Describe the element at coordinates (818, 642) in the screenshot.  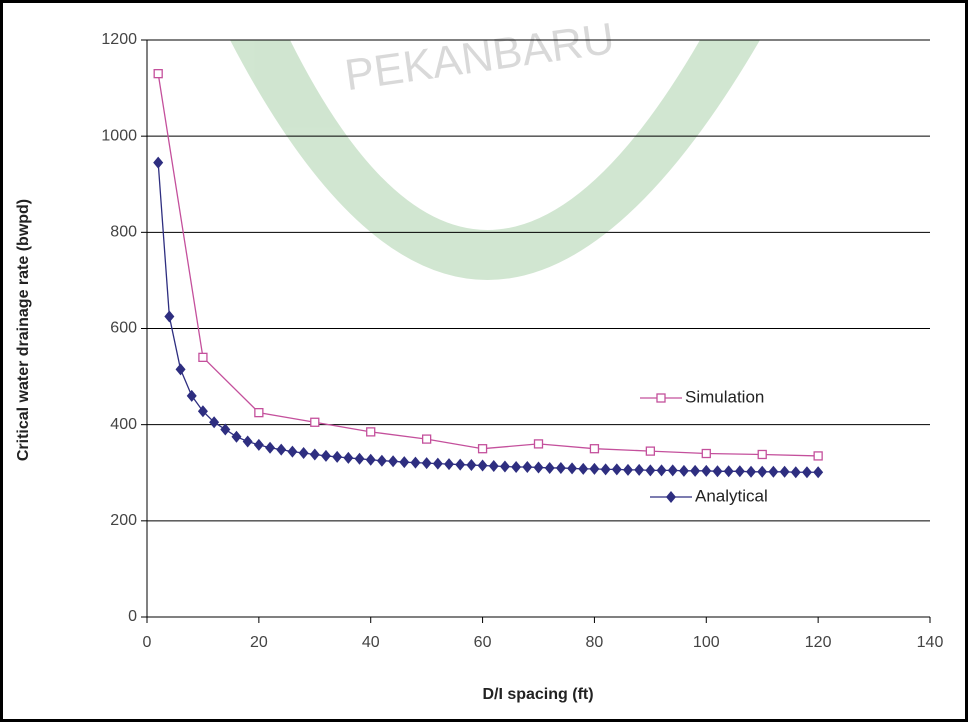
I see `x-tick-label: 120` at that location.